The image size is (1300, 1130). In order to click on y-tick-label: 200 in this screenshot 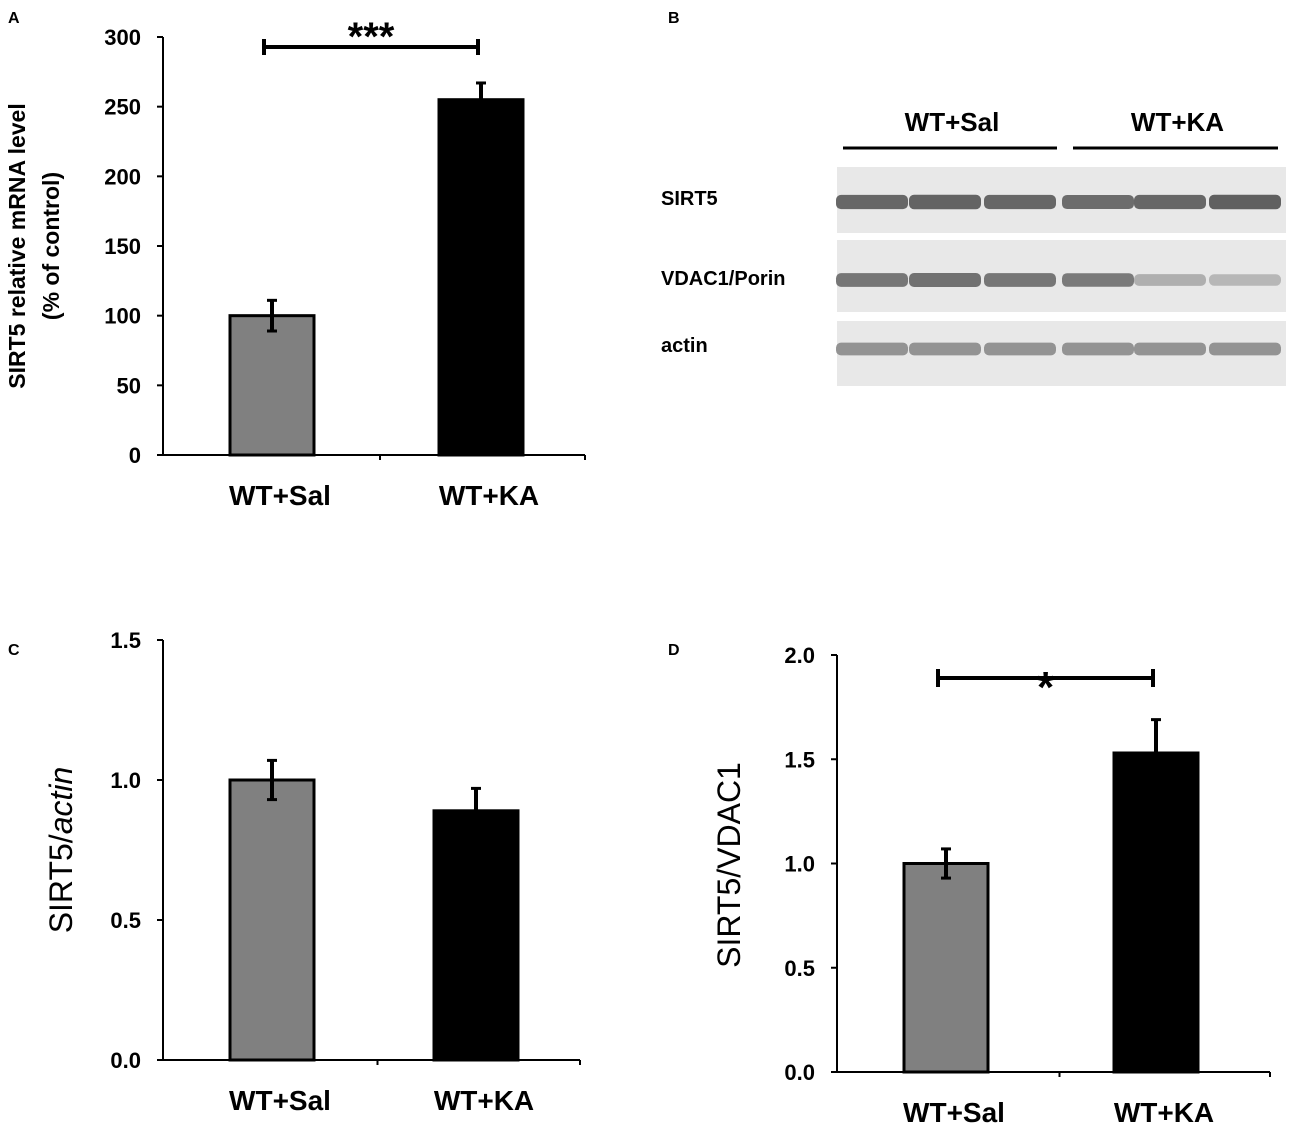, I will do `click(122, 176)`.